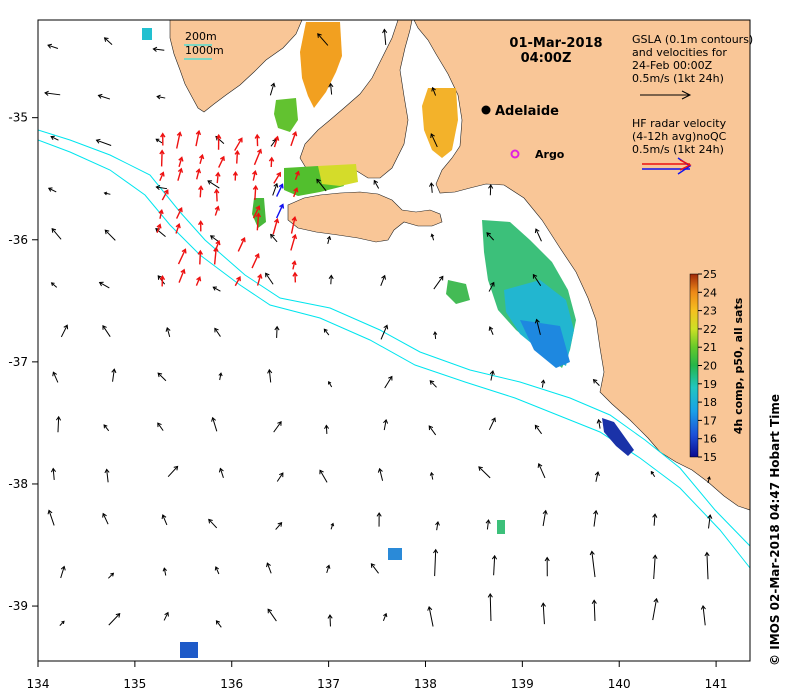  Describe the element at coordinates (458, 292) in the screenshot. I see `sst-patch-small-green` at that location.